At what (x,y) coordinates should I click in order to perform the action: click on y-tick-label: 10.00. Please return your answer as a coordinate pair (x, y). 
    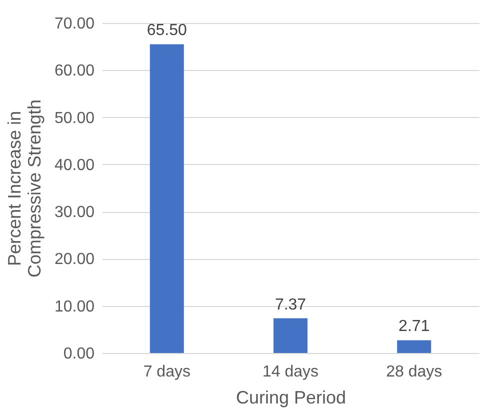
    Looking at the image, I should click on (74, 307).